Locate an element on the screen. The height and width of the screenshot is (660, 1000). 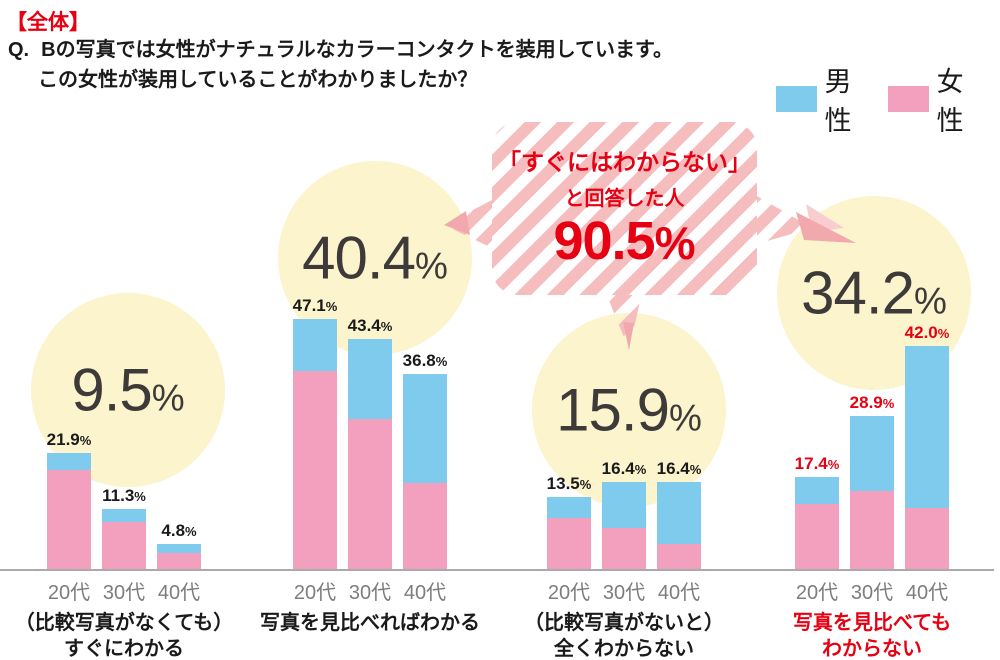
highlight-percent: 15.9% is located at coordinates (629, 410).